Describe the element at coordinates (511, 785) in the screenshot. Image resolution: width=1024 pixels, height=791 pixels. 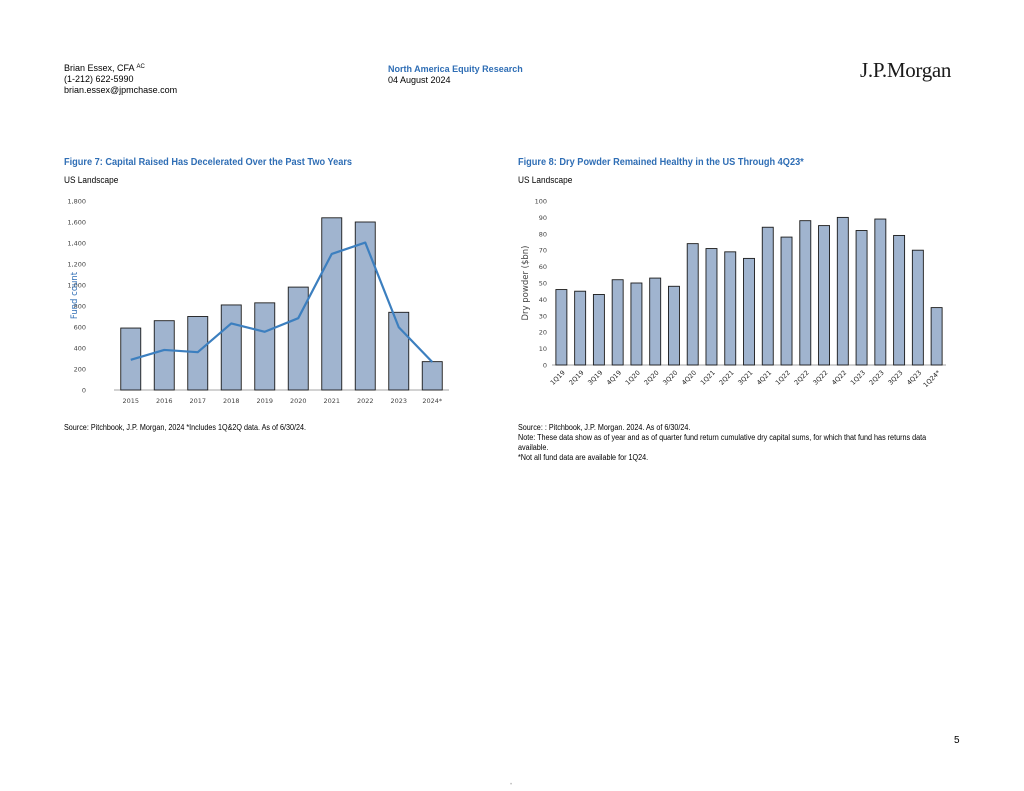
I see `footer-mark: •` at that location.